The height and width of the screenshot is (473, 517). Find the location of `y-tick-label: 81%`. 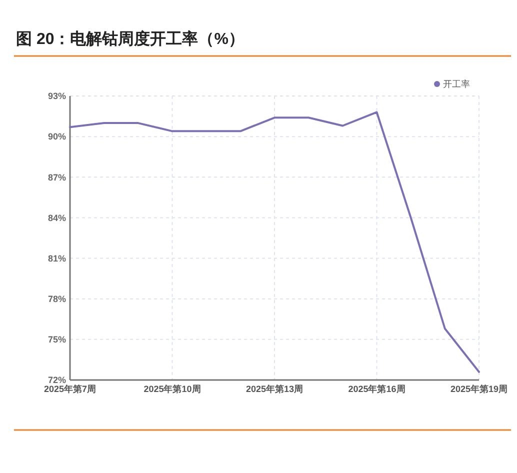

y-tick-label: 81% is located at coordinates (57, 258).